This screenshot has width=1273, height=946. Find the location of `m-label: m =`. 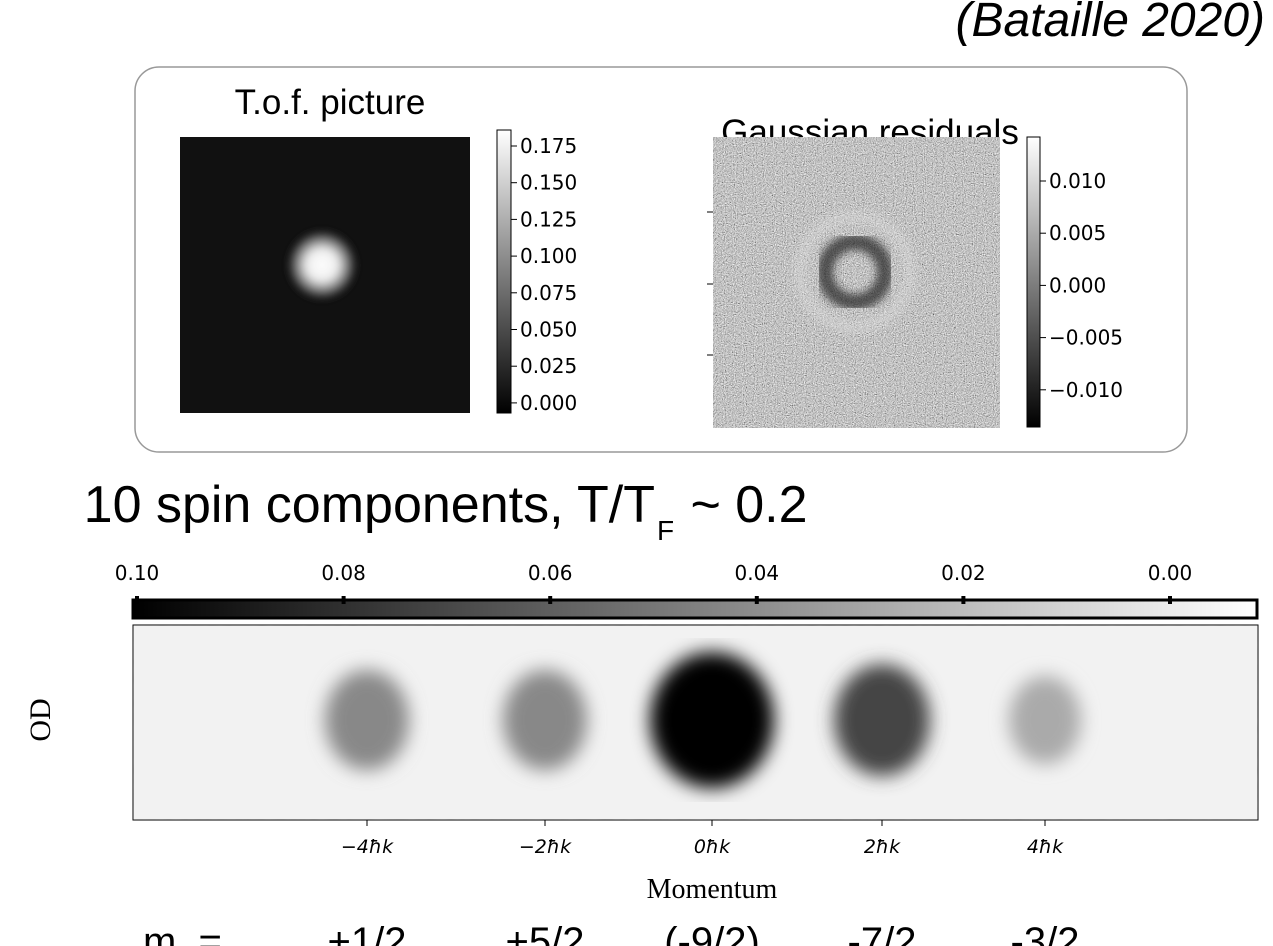

m-label: m = is located at coordinates (182, 933).